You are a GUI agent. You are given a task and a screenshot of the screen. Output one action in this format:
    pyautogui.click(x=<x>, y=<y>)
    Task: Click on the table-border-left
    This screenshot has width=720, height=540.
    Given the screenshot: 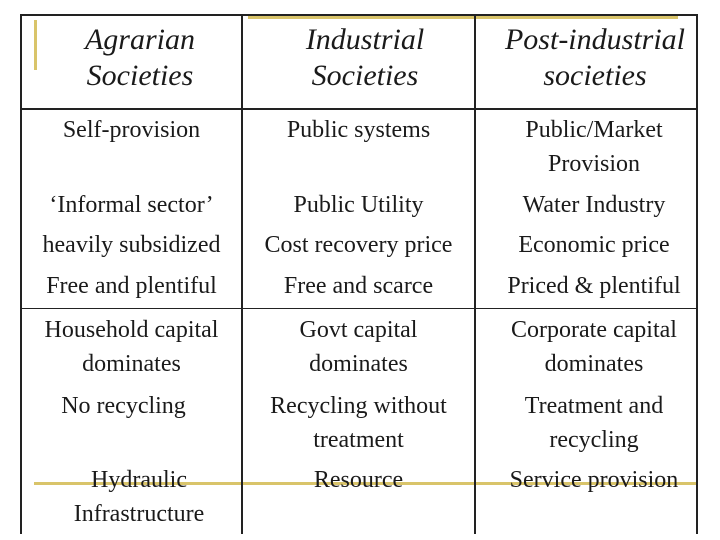 What is the action you would take?
    pyautogui.click(x=21, y=274)
    